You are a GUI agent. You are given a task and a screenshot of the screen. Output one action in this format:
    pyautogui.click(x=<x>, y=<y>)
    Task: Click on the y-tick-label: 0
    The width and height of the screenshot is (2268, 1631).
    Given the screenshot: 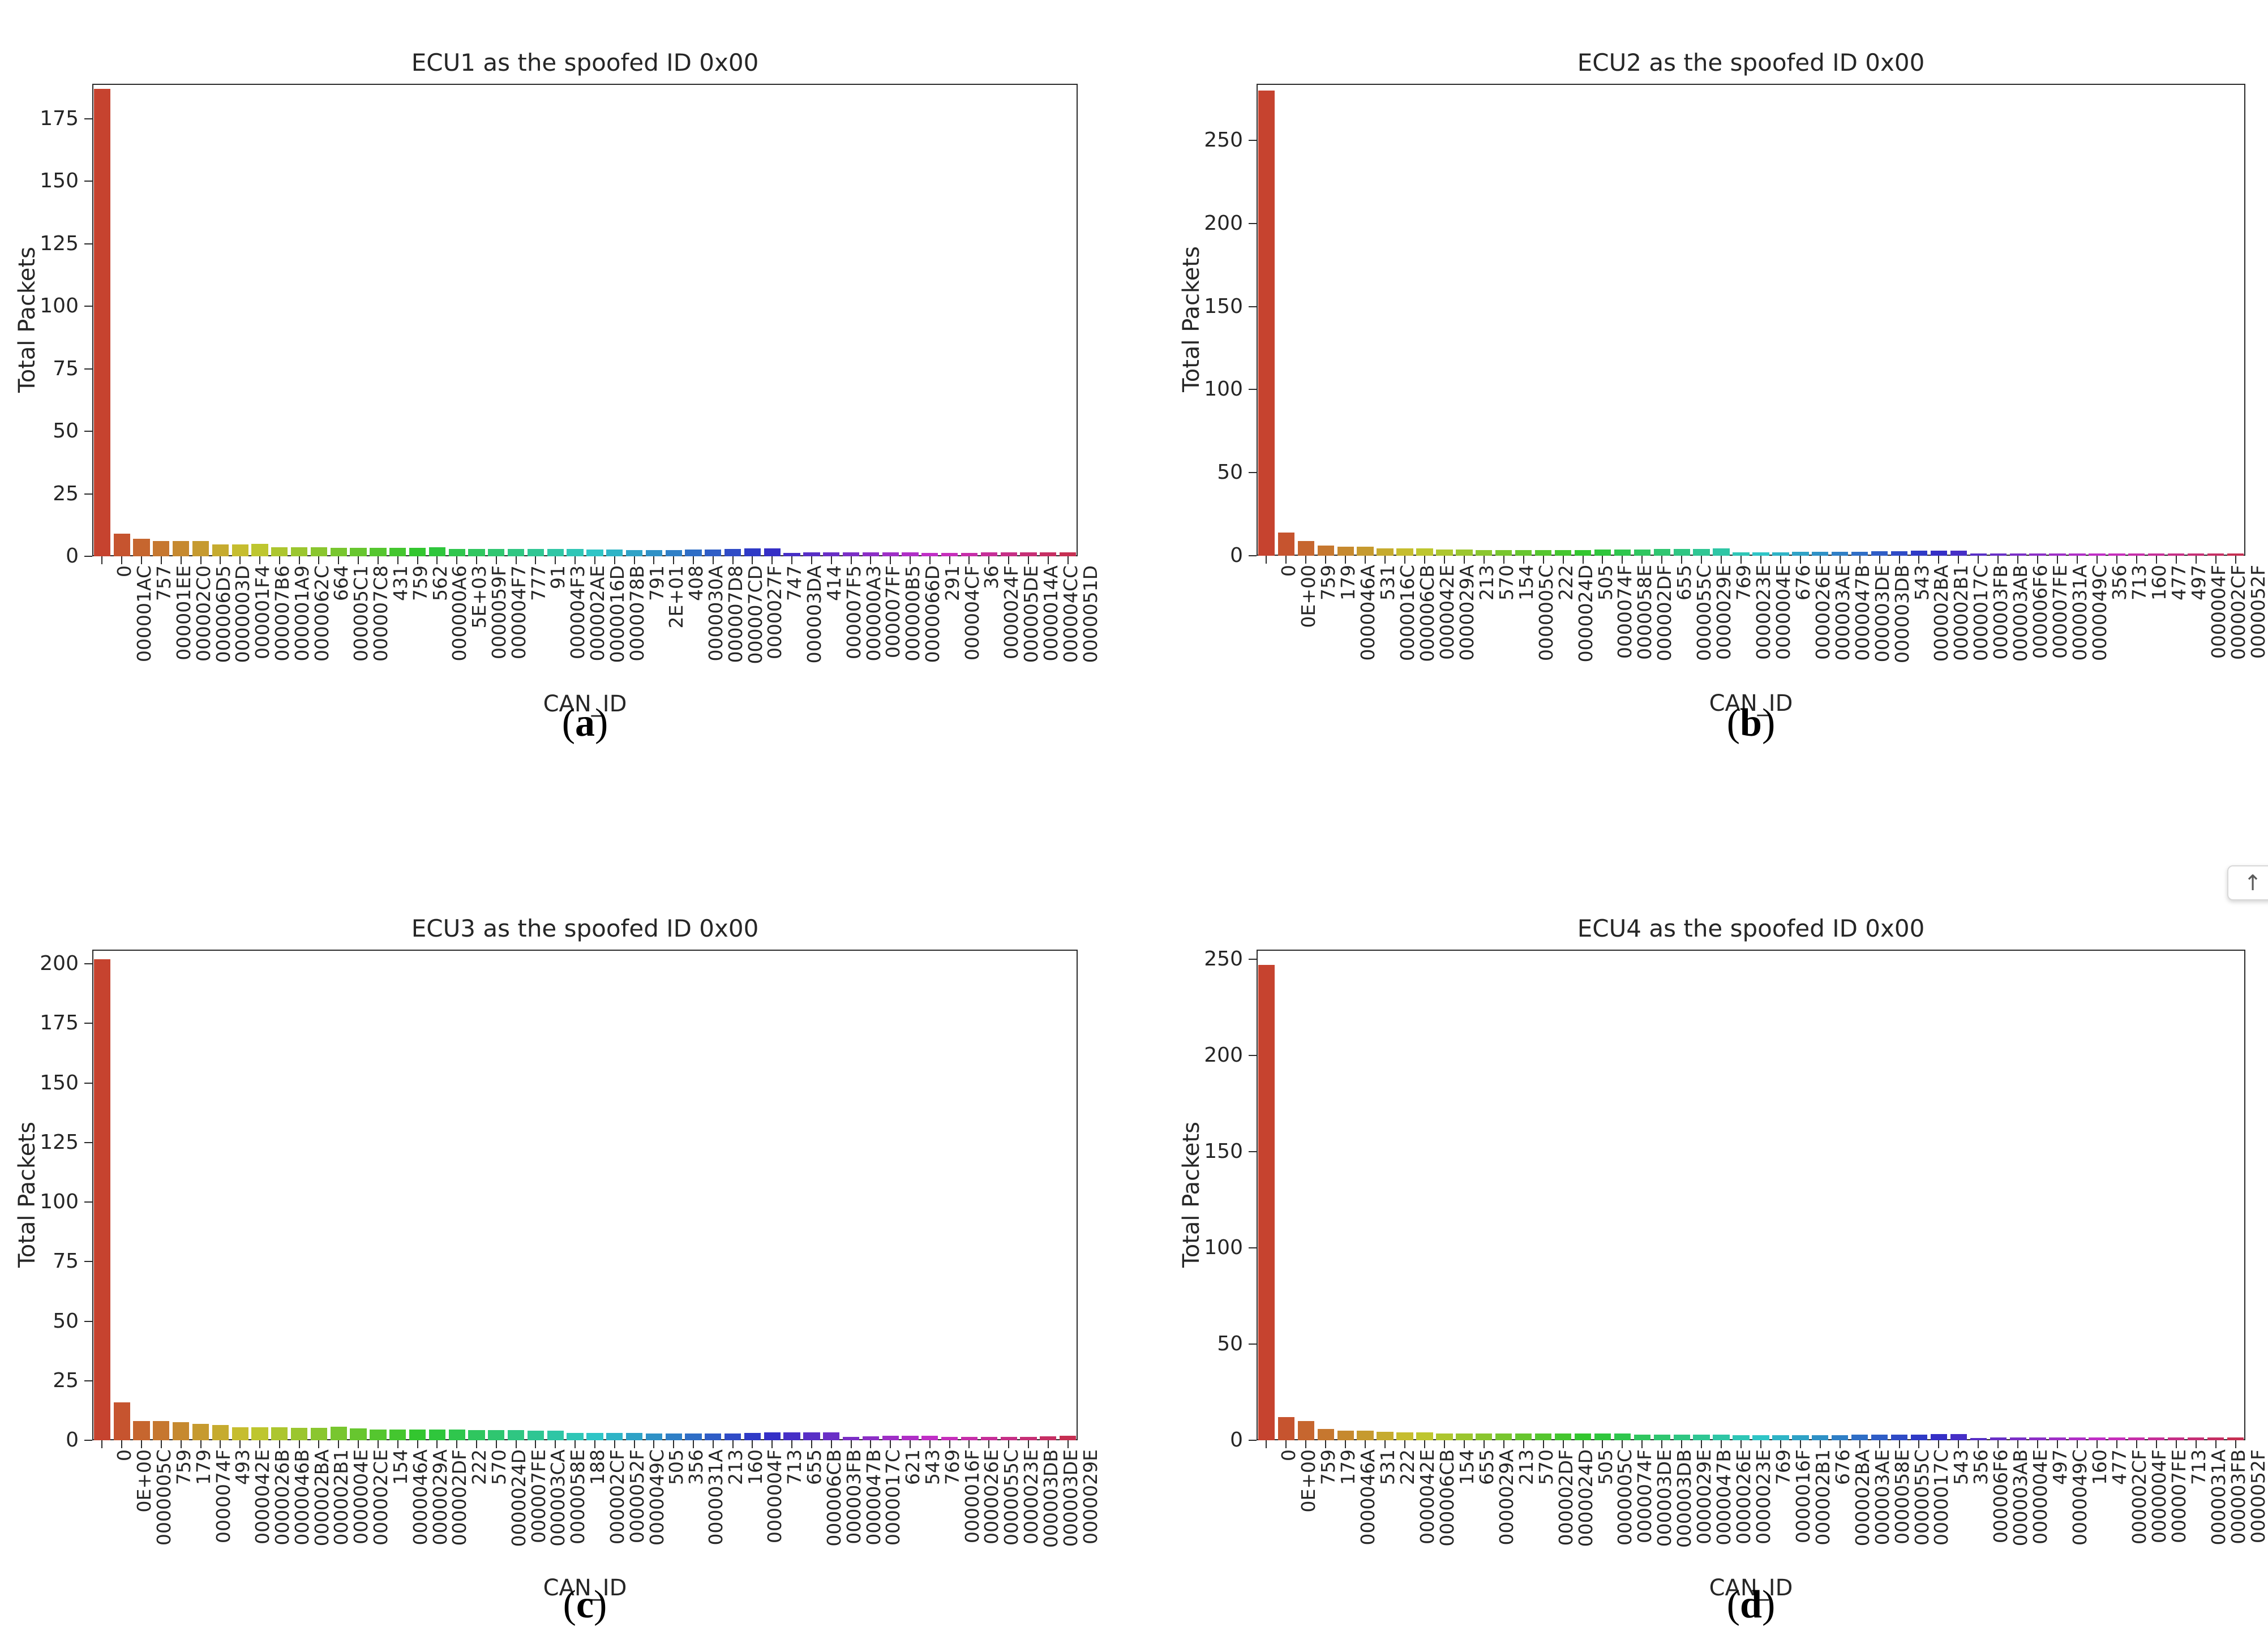 What is the action you would take?
    pyautogui.click(x=72, y=1440)
    